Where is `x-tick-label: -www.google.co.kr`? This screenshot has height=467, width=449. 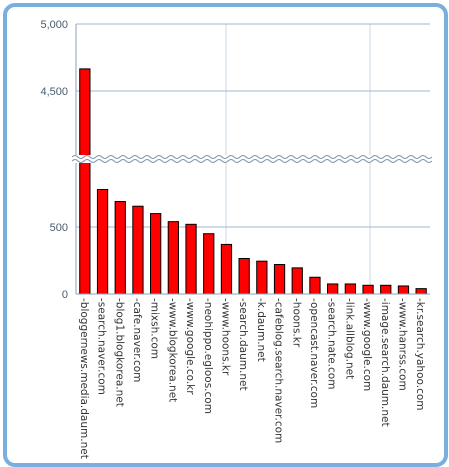
x-tick-label: -www.google.co.kr is located at coordinates (190, 346).